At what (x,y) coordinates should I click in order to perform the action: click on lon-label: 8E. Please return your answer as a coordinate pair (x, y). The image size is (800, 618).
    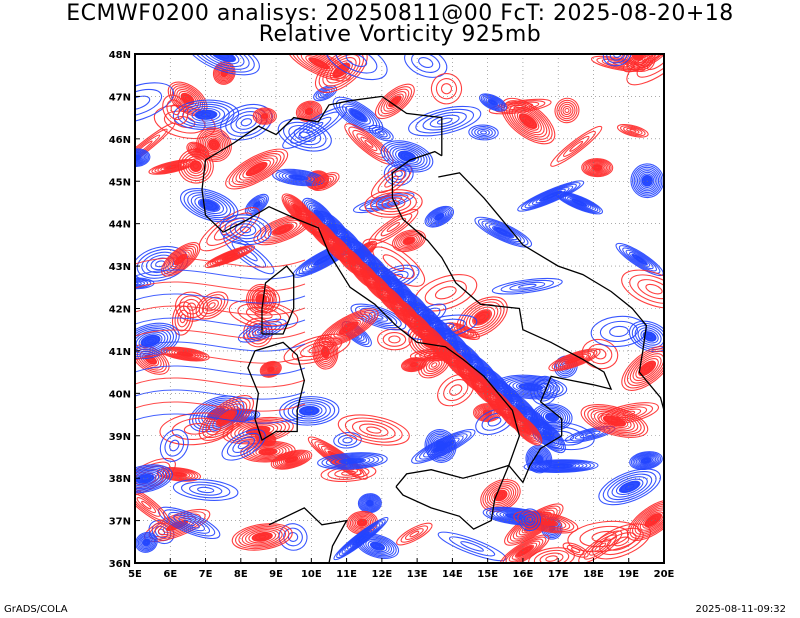
    Looking at the image, I should click on (241, 574).